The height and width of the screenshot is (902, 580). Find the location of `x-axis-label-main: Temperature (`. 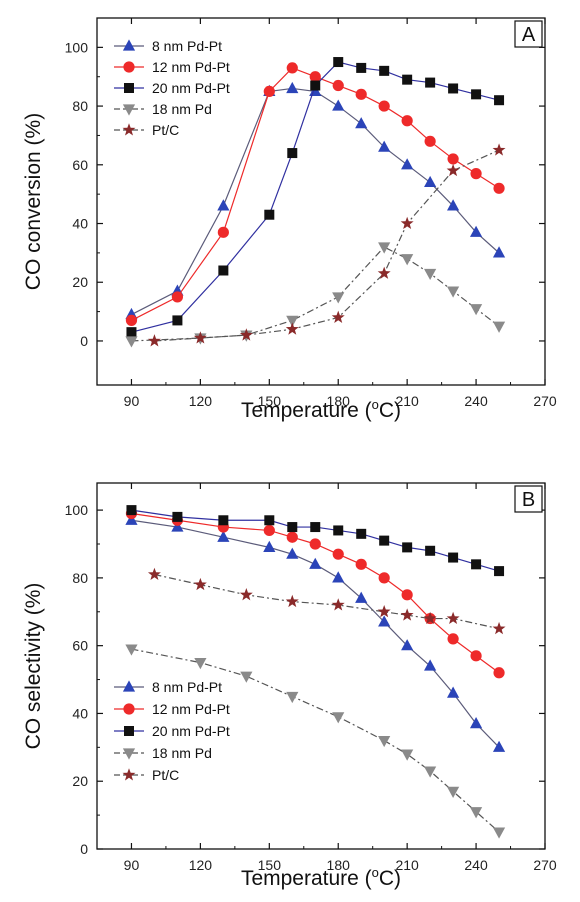

x-axis-label-main: Temperature ( is located at coordinates (306, 410).